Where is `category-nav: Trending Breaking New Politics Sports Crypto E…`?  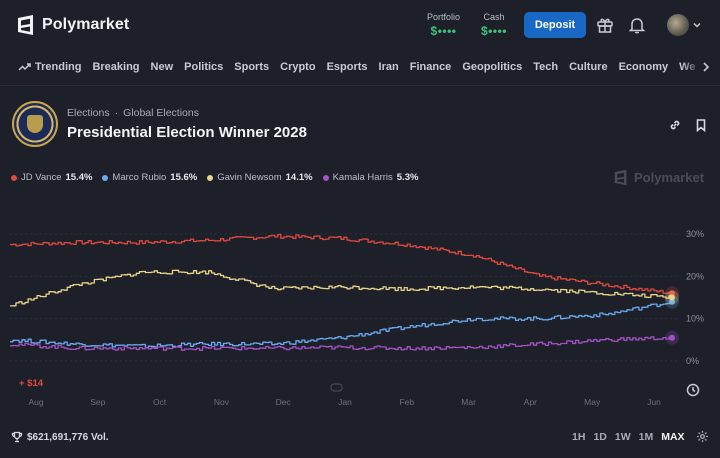
category-nav: Trending Breaking New Politics Sports Crypto E… is located at coordinates (360, 67).